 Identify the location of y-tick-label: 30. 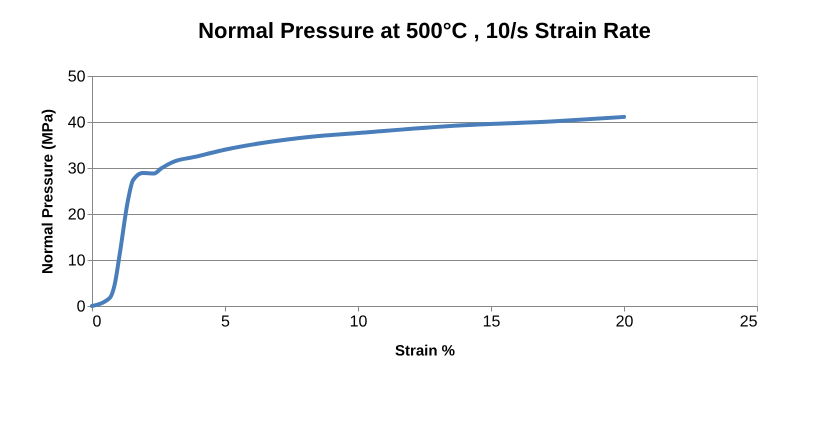
(77, 169).